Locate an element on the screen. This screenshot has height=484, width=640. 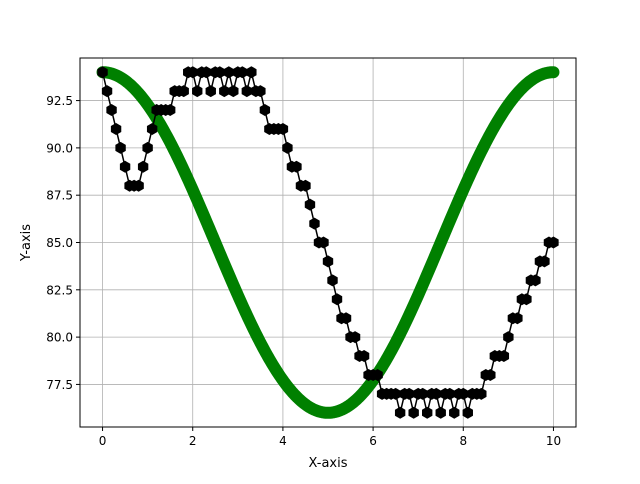
x-tick-label: 4 is located at coordinates (283, 441).